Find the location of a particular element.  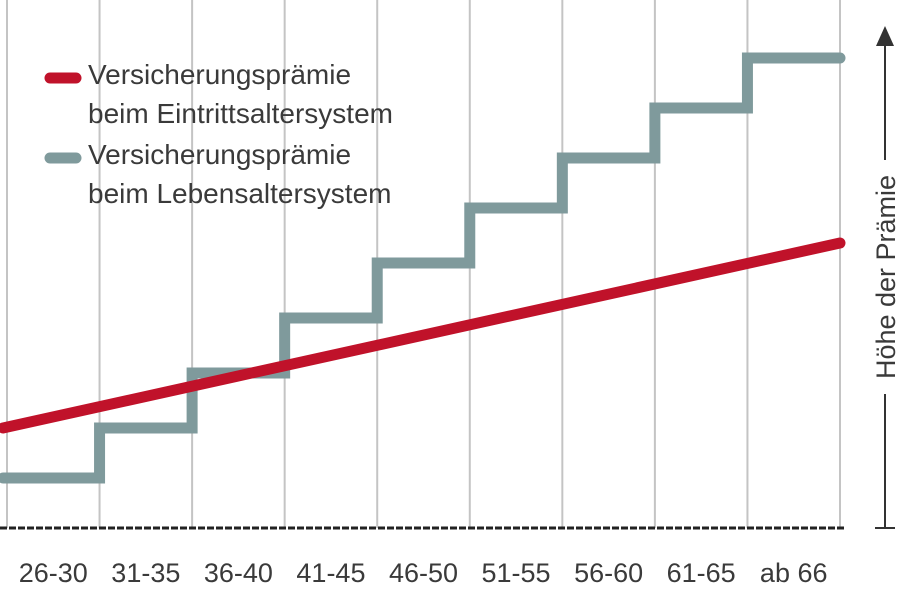

x-tick-label: 61-65 is located at coordinates (701, 573).